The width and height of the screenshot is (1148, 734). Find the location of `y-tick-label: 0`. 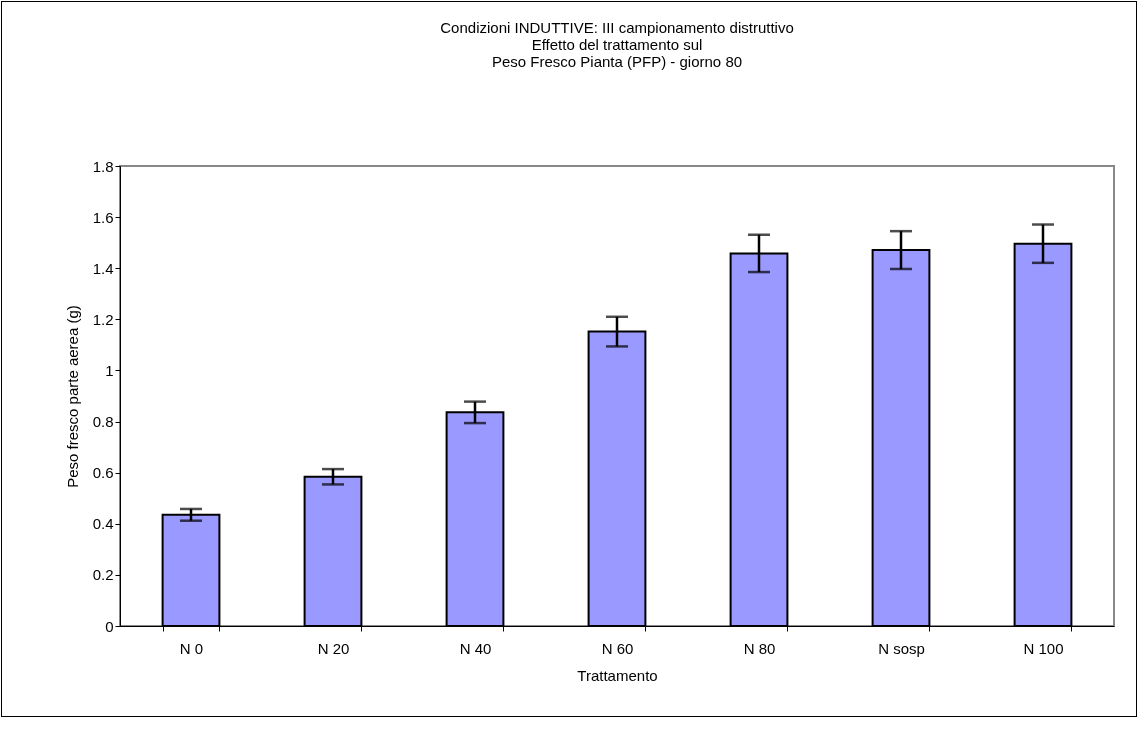

y-tick-label: 0 is located at coordinates (109, 626).